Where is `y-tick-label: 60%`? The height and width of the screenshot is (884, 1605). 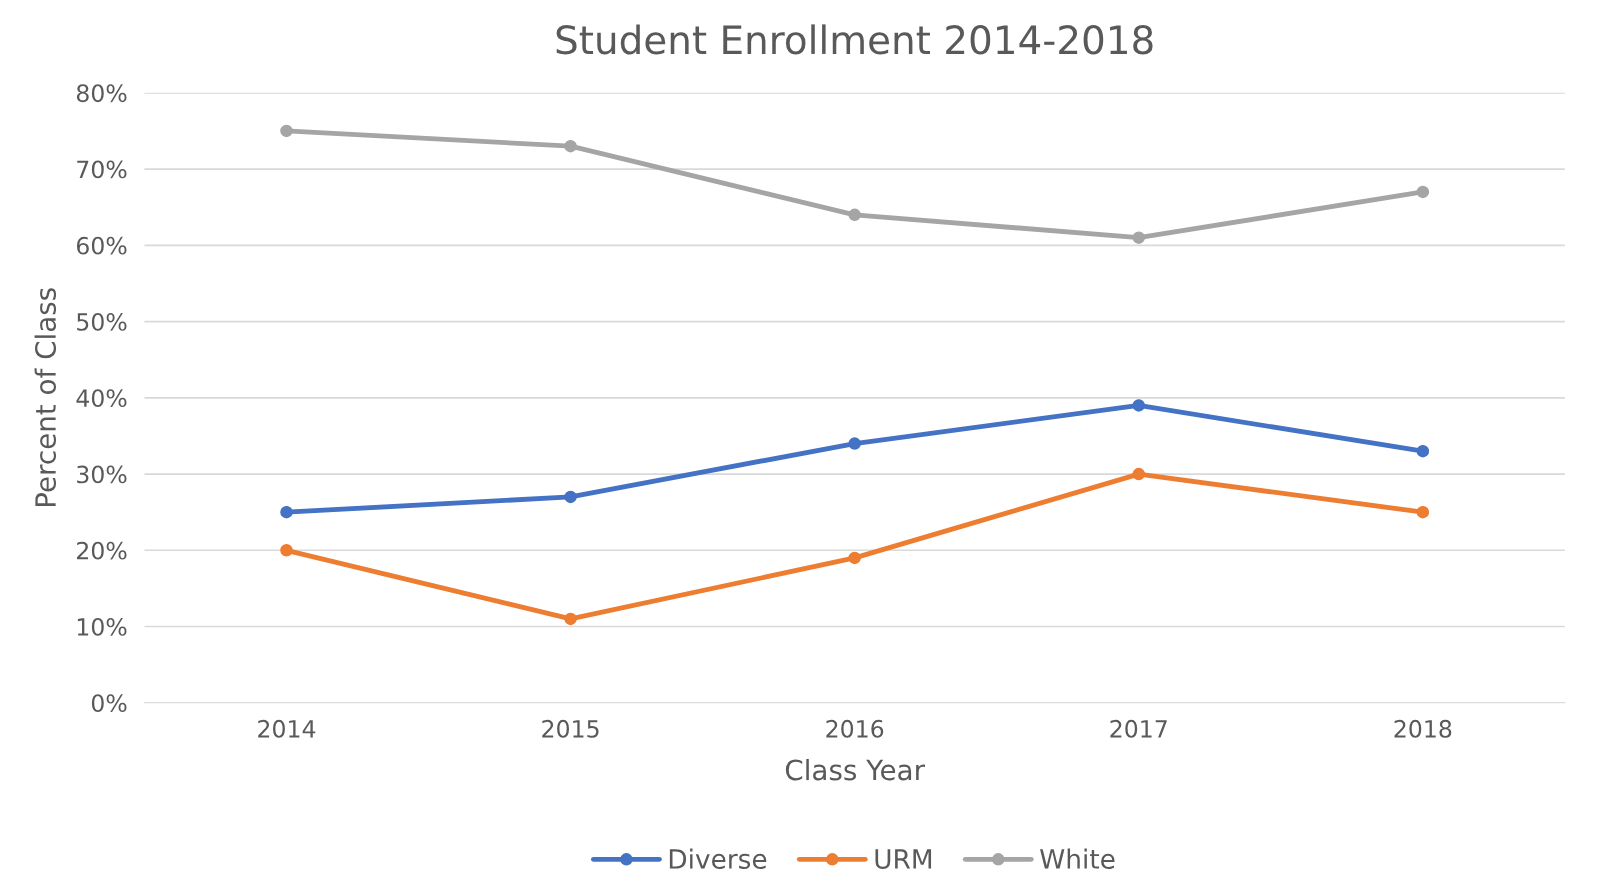
y-tick-label: 60% is located at coordinates (101, 245).